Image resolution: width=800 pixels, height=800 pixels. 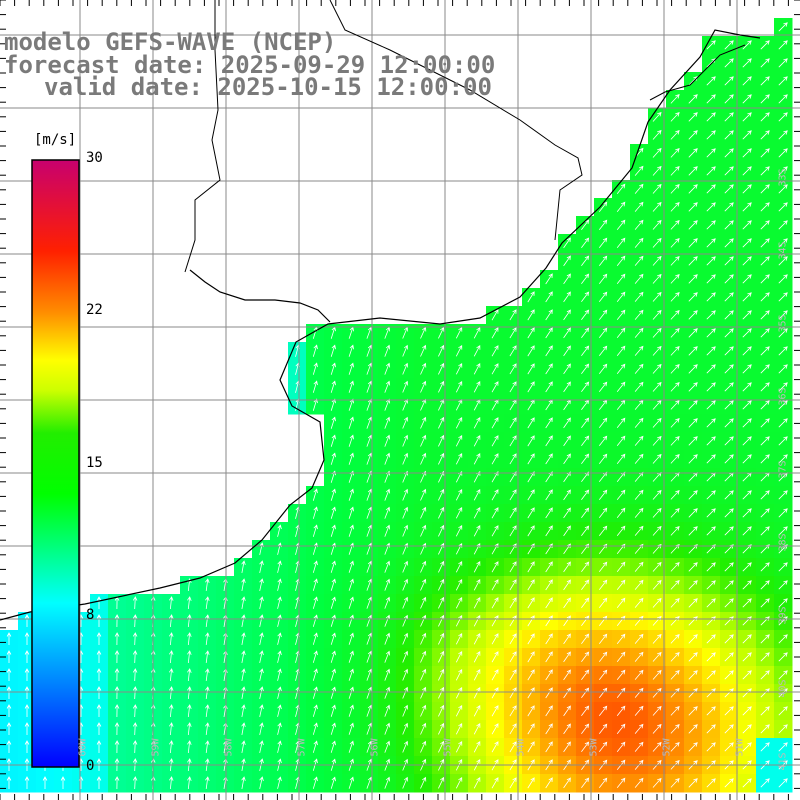 I want to click on colorbar-tick: 0, so click(x=90, y=766).